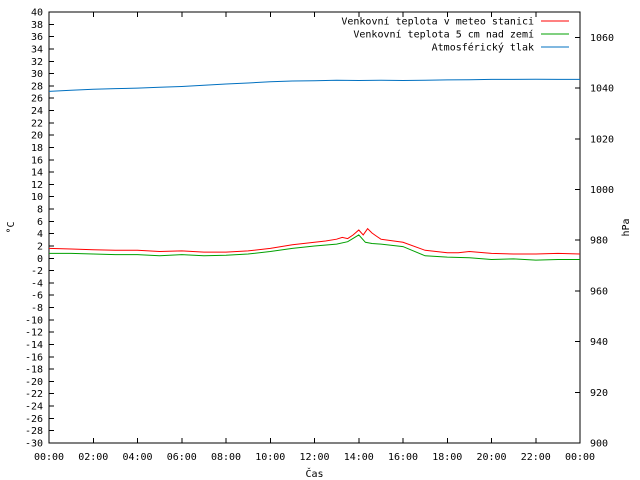  I want to click on left-y-tick-label: -28, so click(34, 431).